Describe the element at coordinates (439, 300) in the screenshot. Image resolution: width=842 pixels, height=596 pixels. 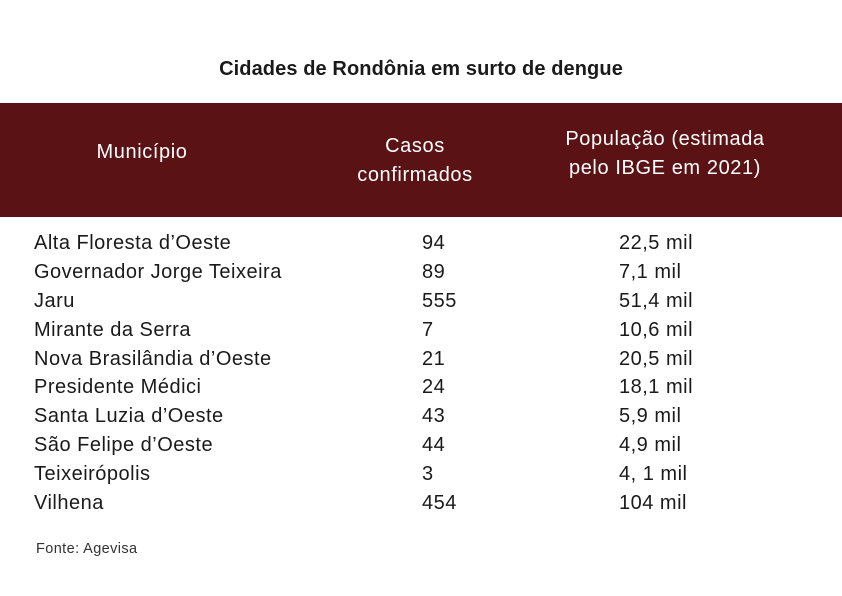
I see `cell-casos: 555` at that location.